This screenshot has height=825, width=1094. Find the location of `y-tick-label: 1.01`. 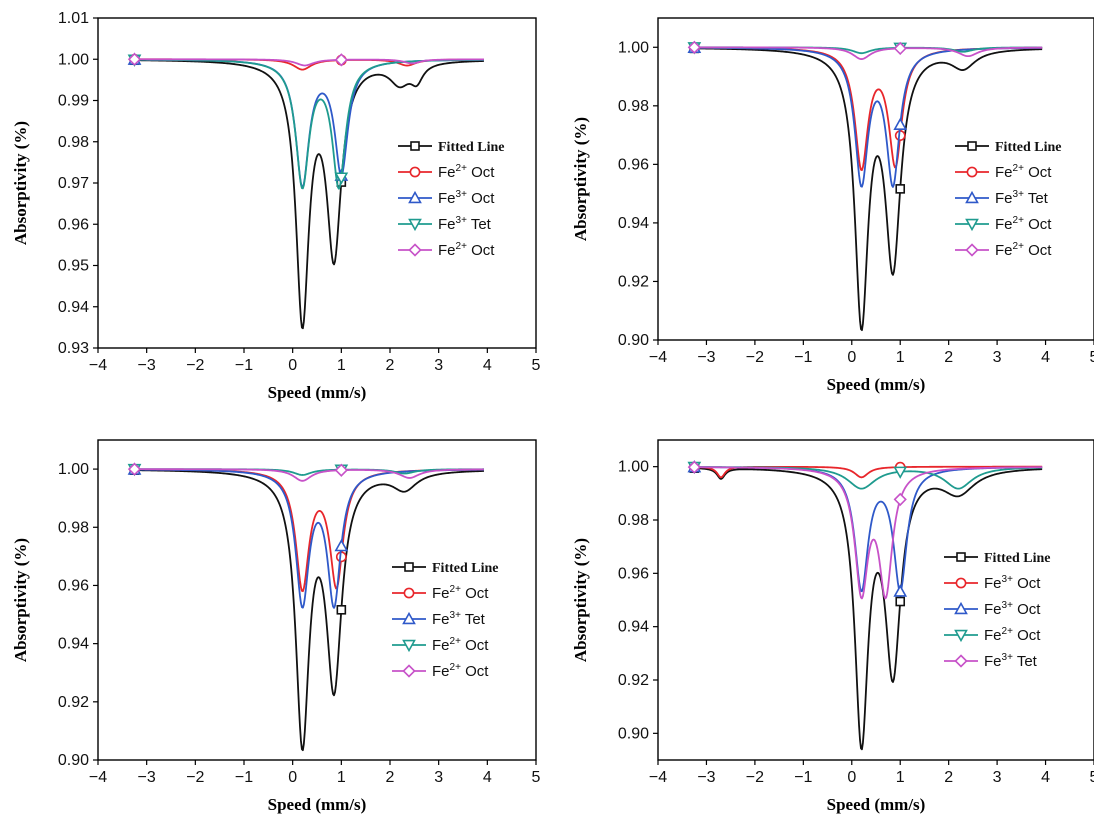

y-tick-label: 1.01 is located at coordinates (73, 18).